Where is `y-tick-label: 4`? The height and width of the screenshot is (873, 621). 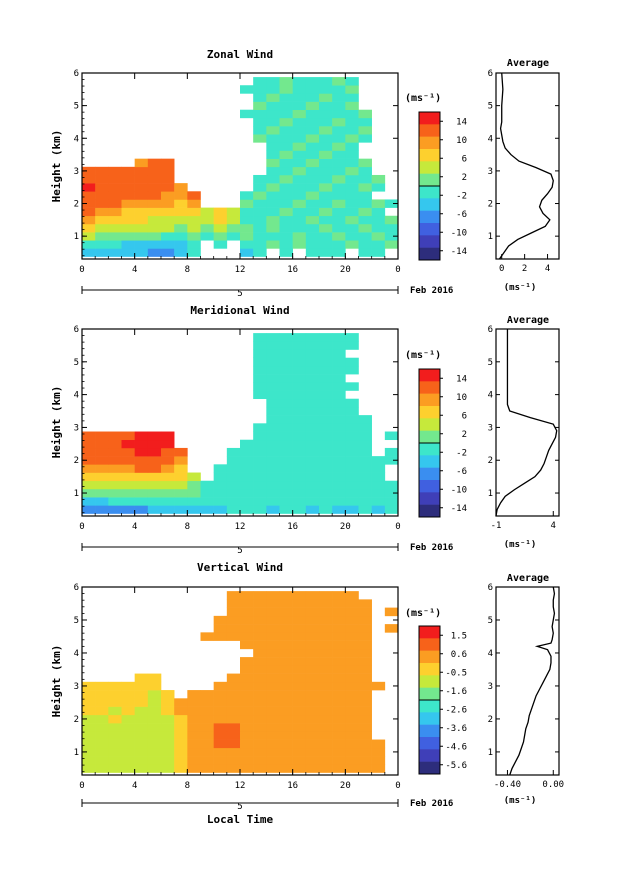
y-tick-label: 4 is located at coordinates (76, 654).